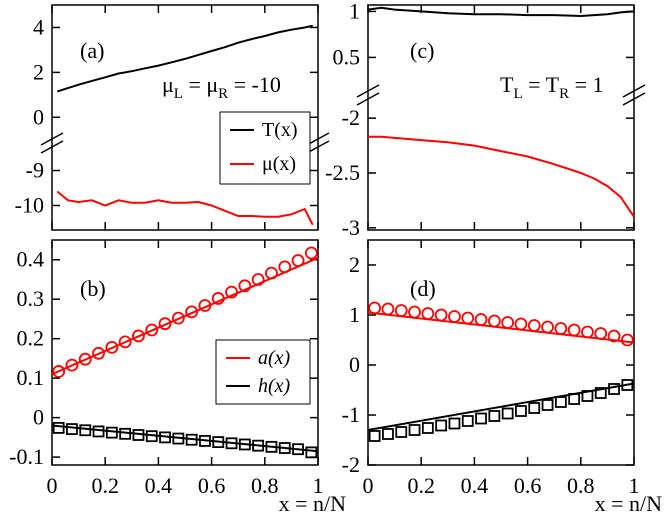  What do you see at coordinates (629, 503) in the screenshot?
I see `panel-d-xlabel: x = n/N` at bounding box center [629, 503].